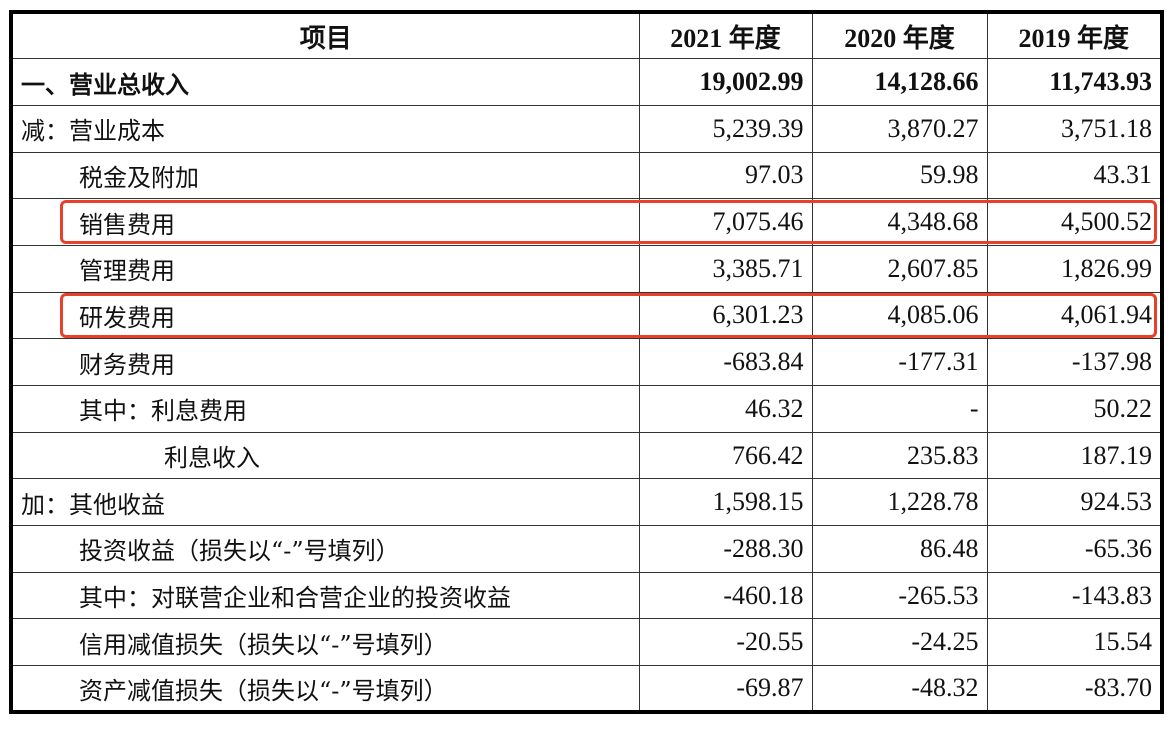 The image size is (1171, 739). Describe the element at coordinates (1074, 128) in the screenshot. I see `value-2019: 3,751.18` at that location.